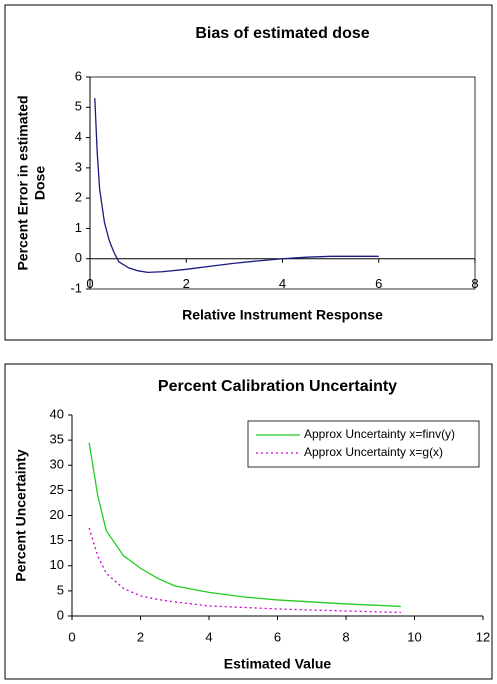 Image resolution: width=497 pixels, height=684 pixels. What do you see at coordinates (282, 33) in the screenshot?
I see `chart-title: Bias of estimated dose` at bounding box center [282, 33].